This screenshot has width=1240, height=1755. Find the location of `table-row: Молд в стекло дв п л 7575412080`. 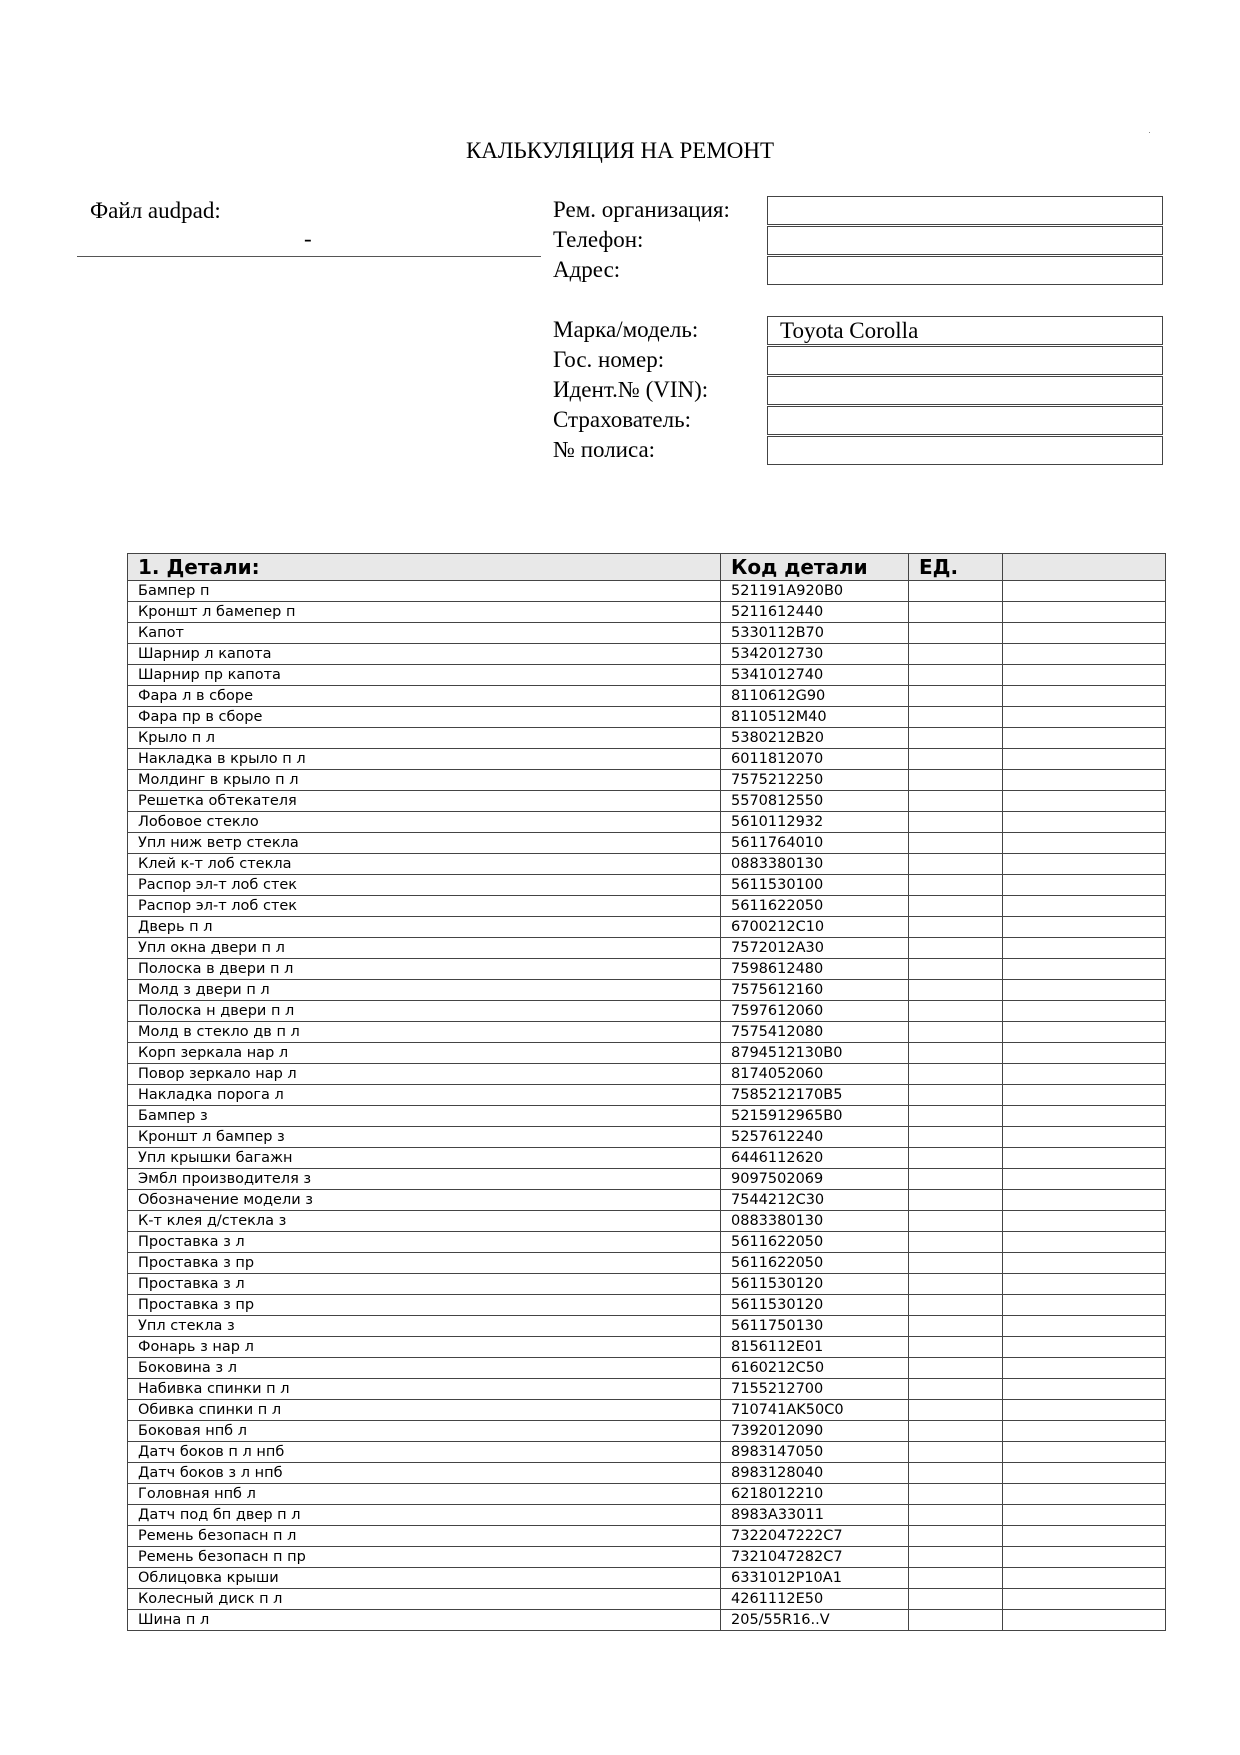

table-row: Молд в стекло дв п л 7575412080 is located at coordinates (646, 1032).